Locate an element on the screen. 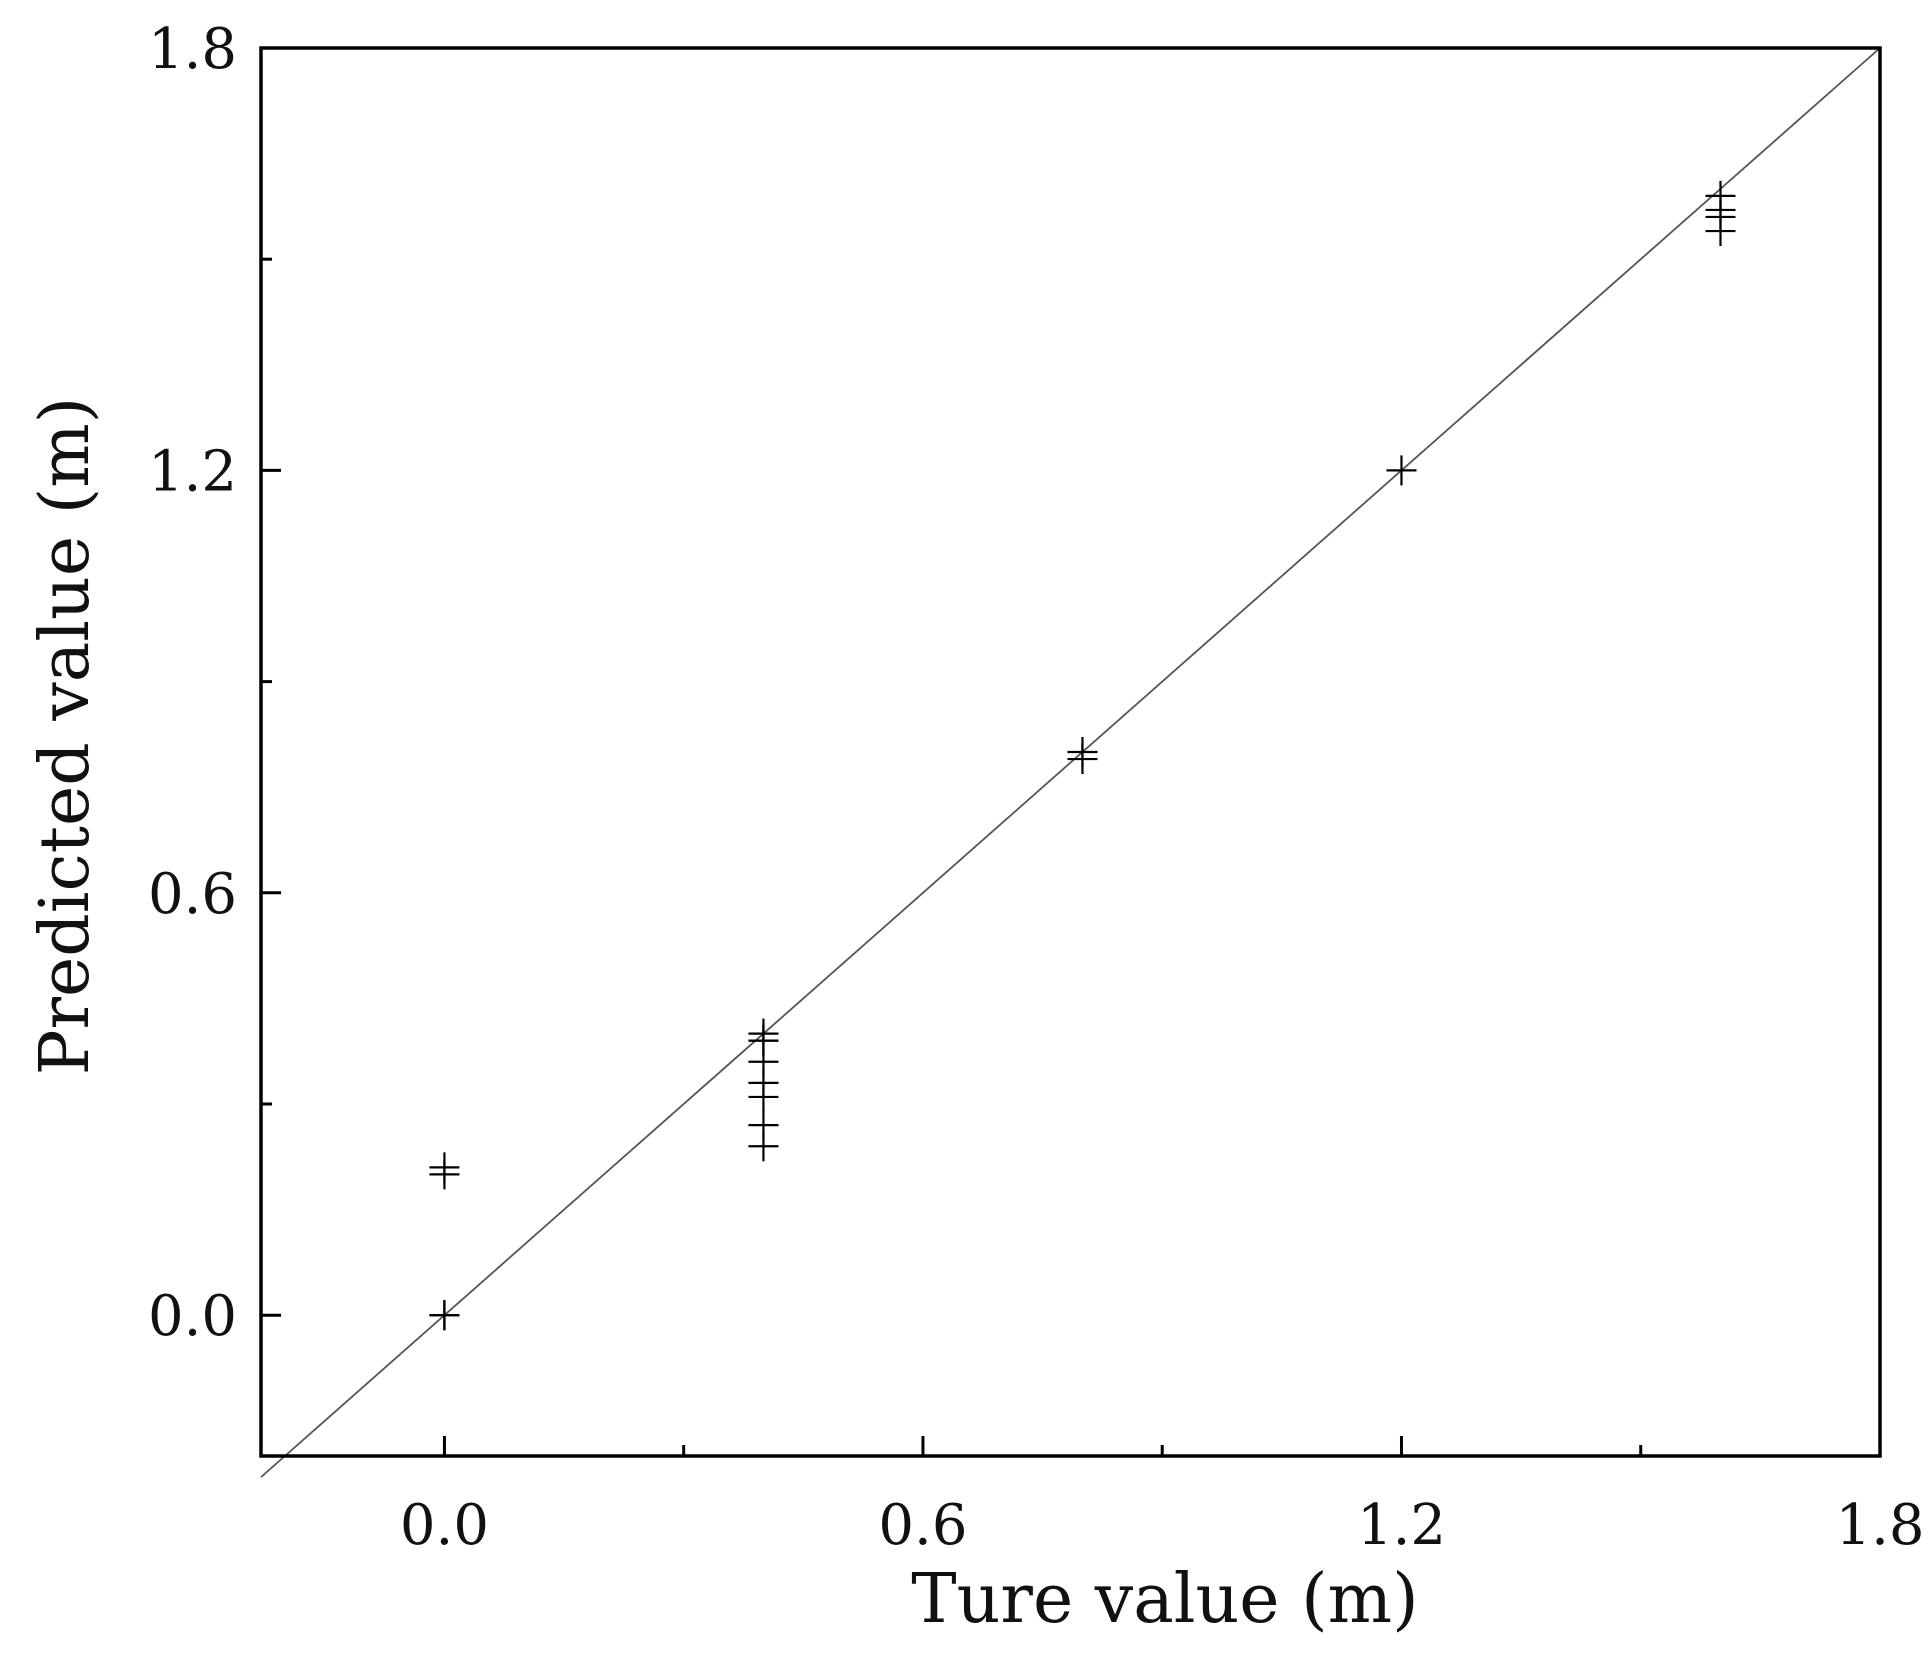  y-tick-label: 0.0 is located at coordinates (192, 1316).